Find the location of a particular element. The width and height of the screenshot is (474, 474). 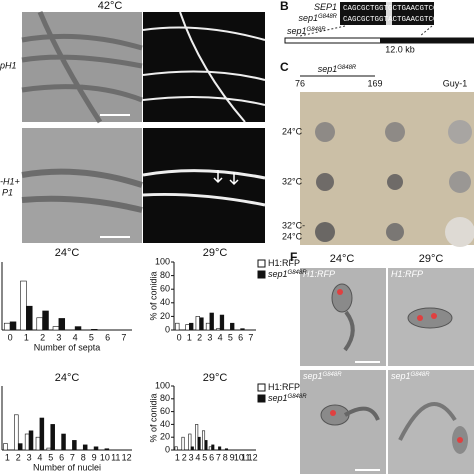

legend-label: H1:RFP is located at coordinates (284, 387).